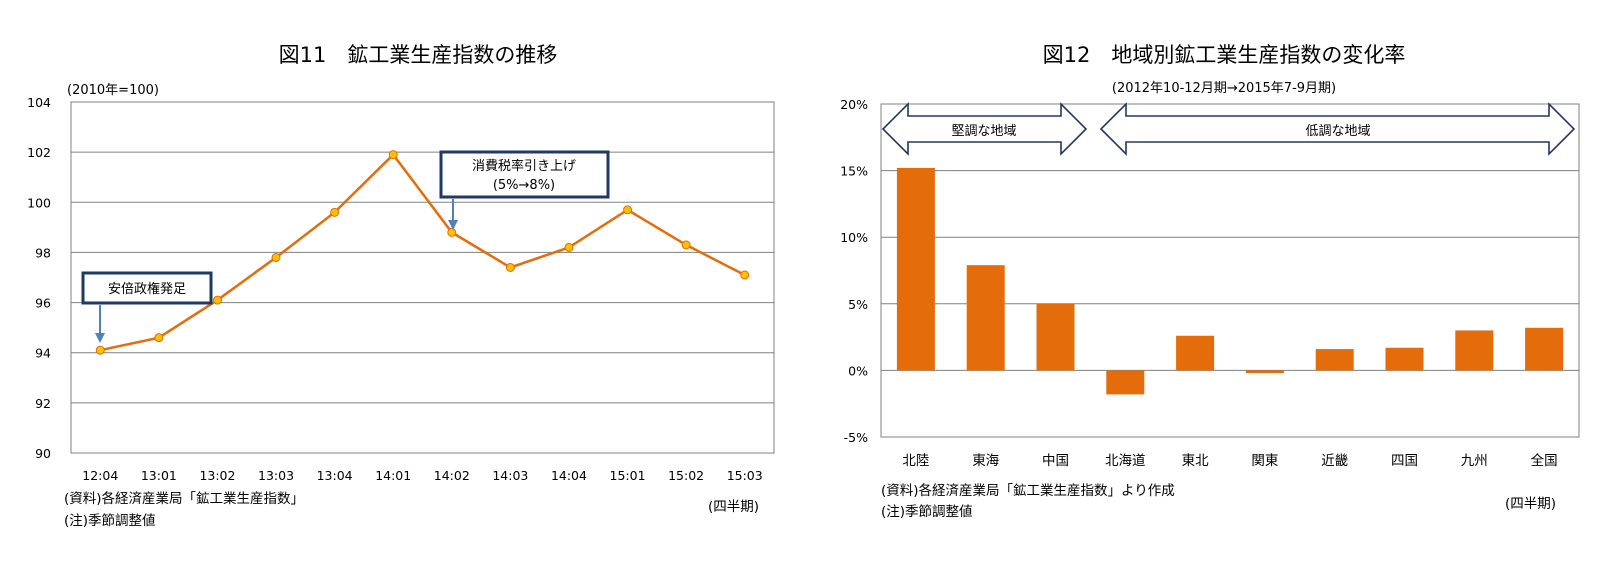 This screenshot has height=565, width=1621. I want to click on x-tick-label: 12:04, so click(100, 475).